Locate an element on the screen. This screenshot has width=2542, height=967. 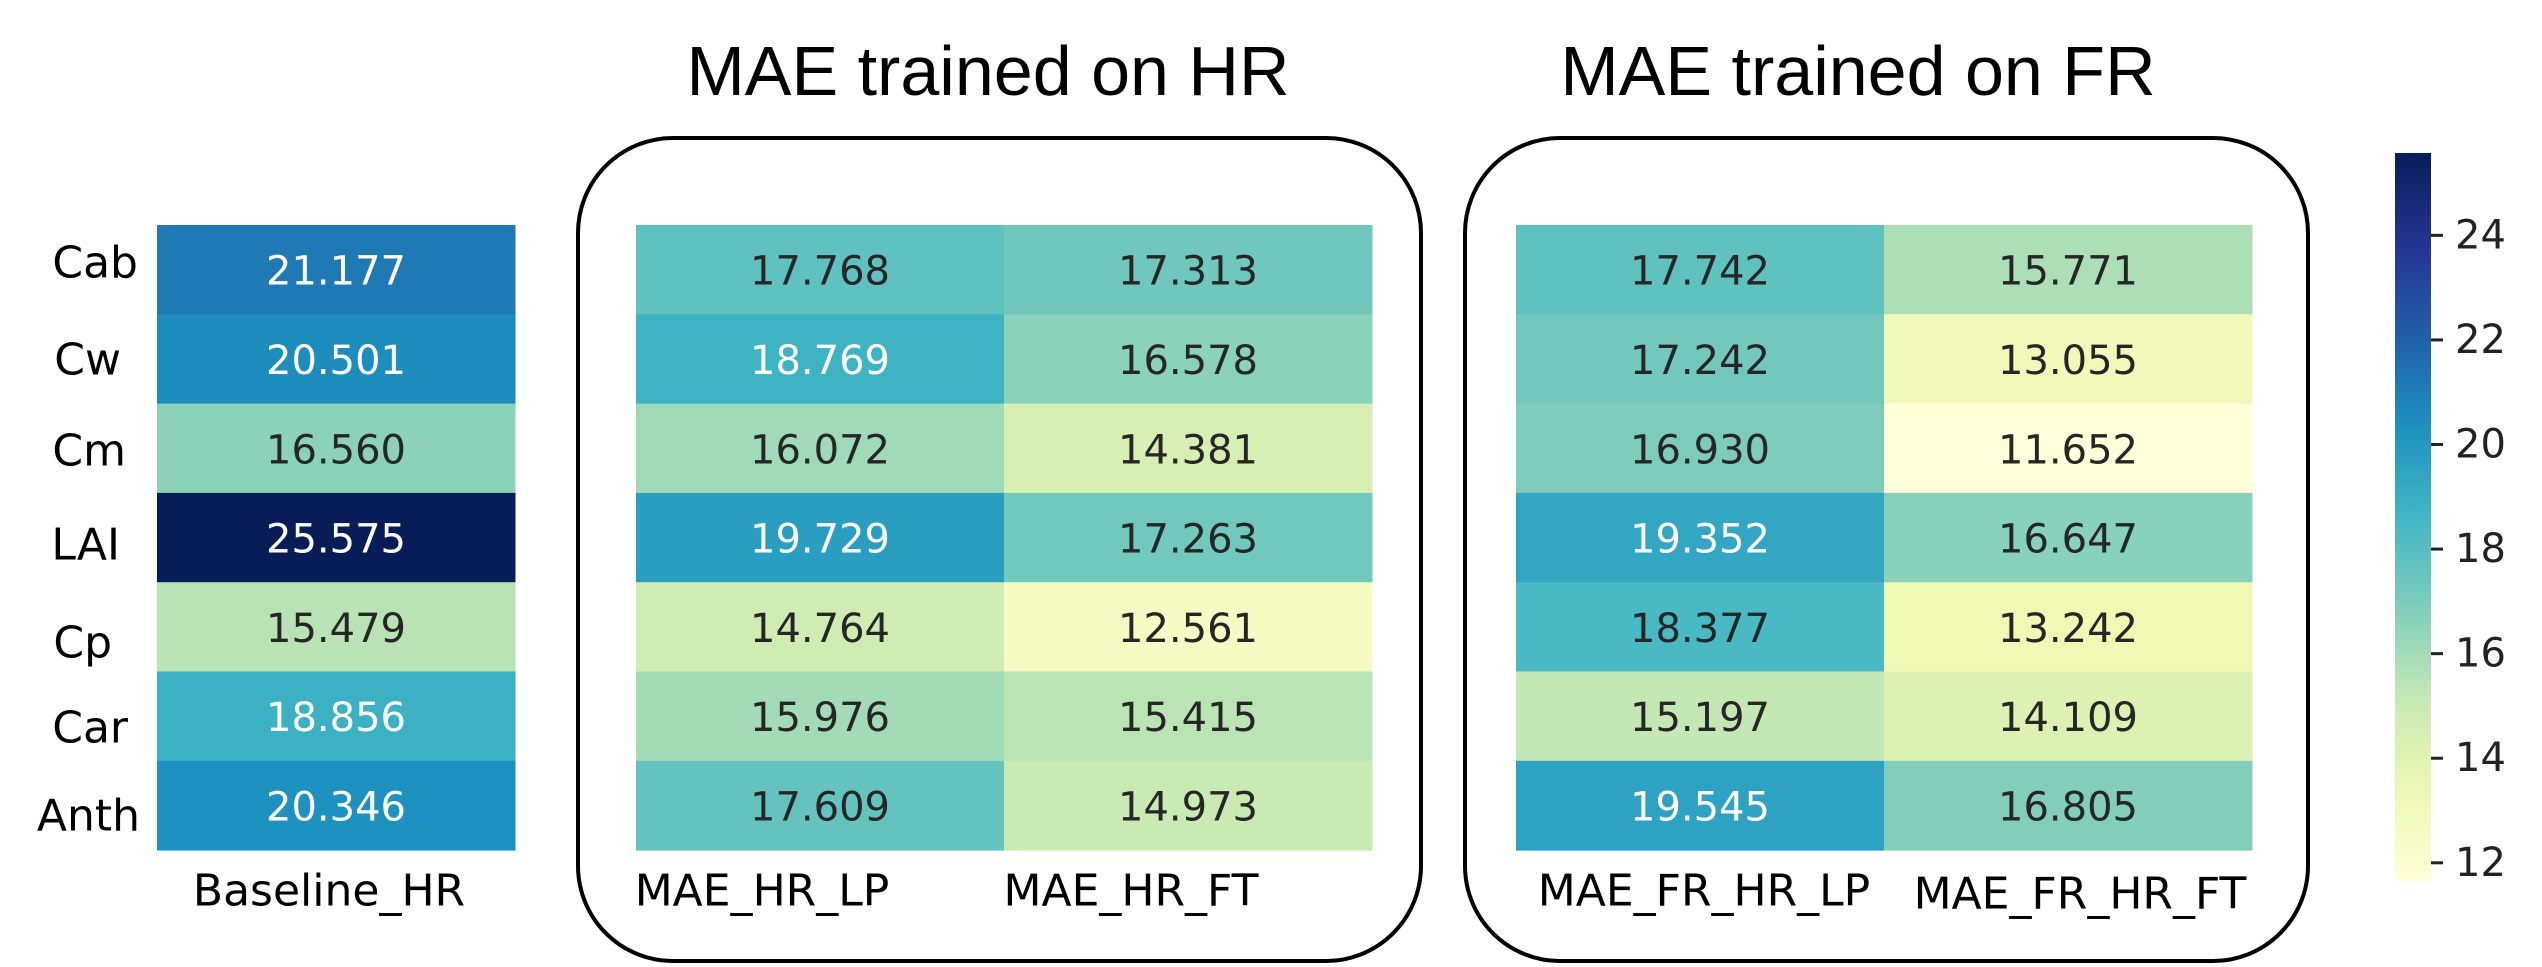
cell-value-label: 15.415 is located at coordinates (1188, 718).